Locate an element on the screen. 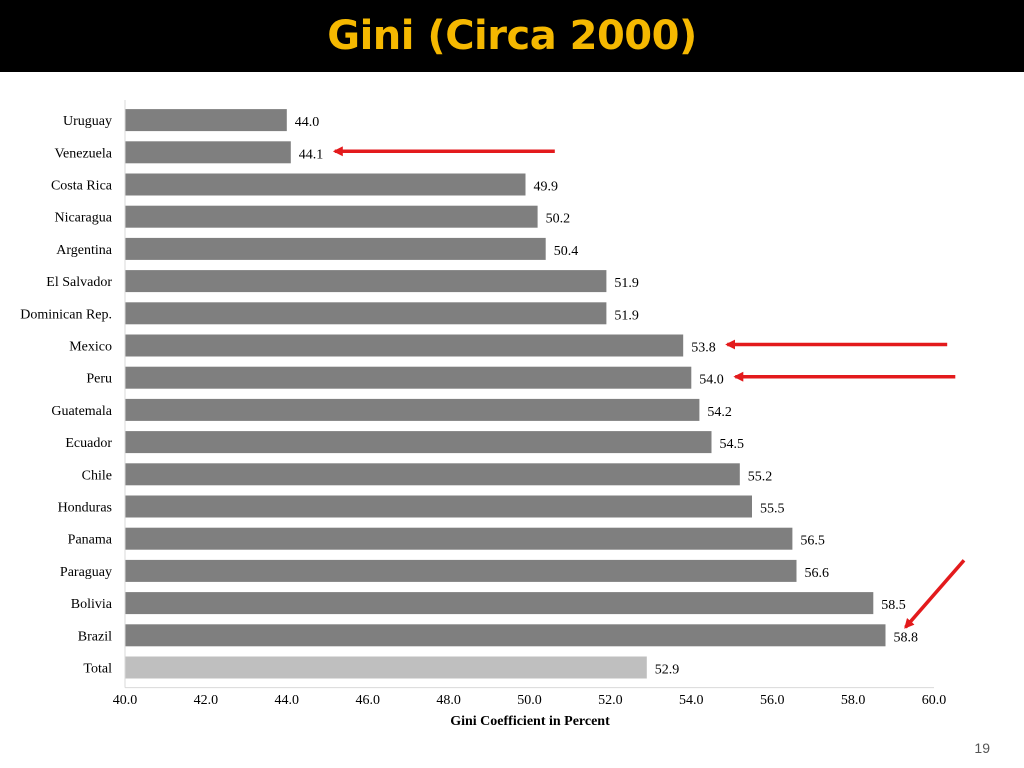 The image size is (1024, 768). x-tick-label: 48.0 is located at coordinates (448, 700).